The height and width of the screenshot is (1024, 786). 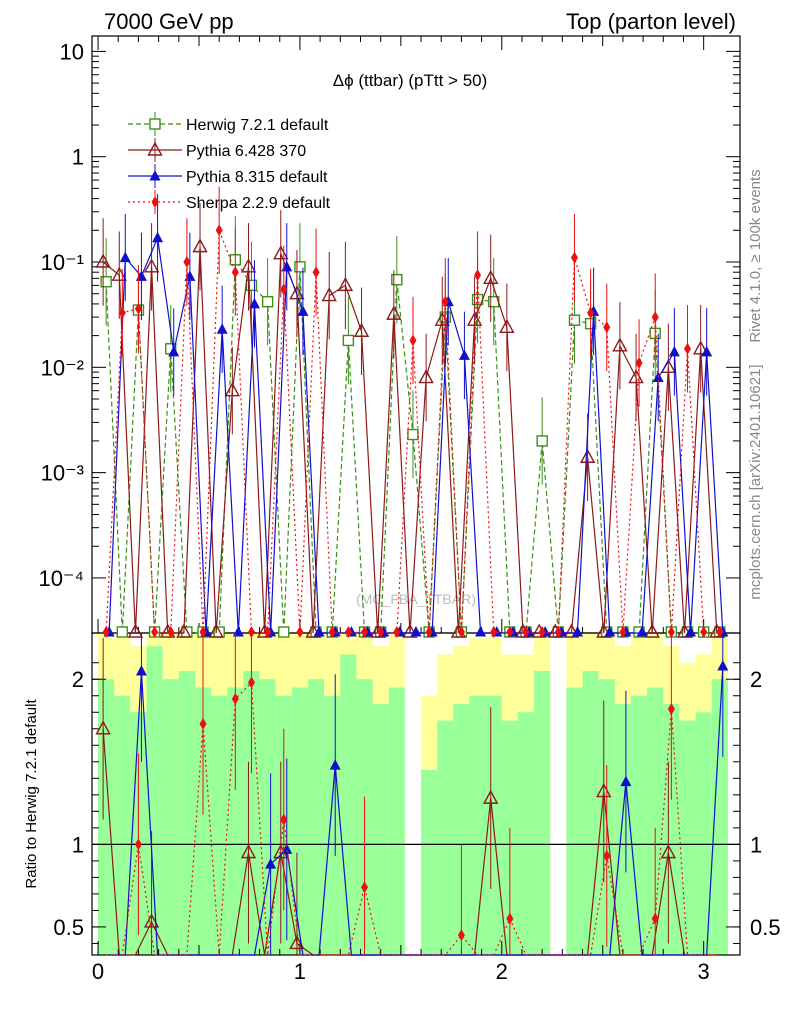 I want to click on legend-label: Pythia 6.428 370, so click(x=246, y=151).